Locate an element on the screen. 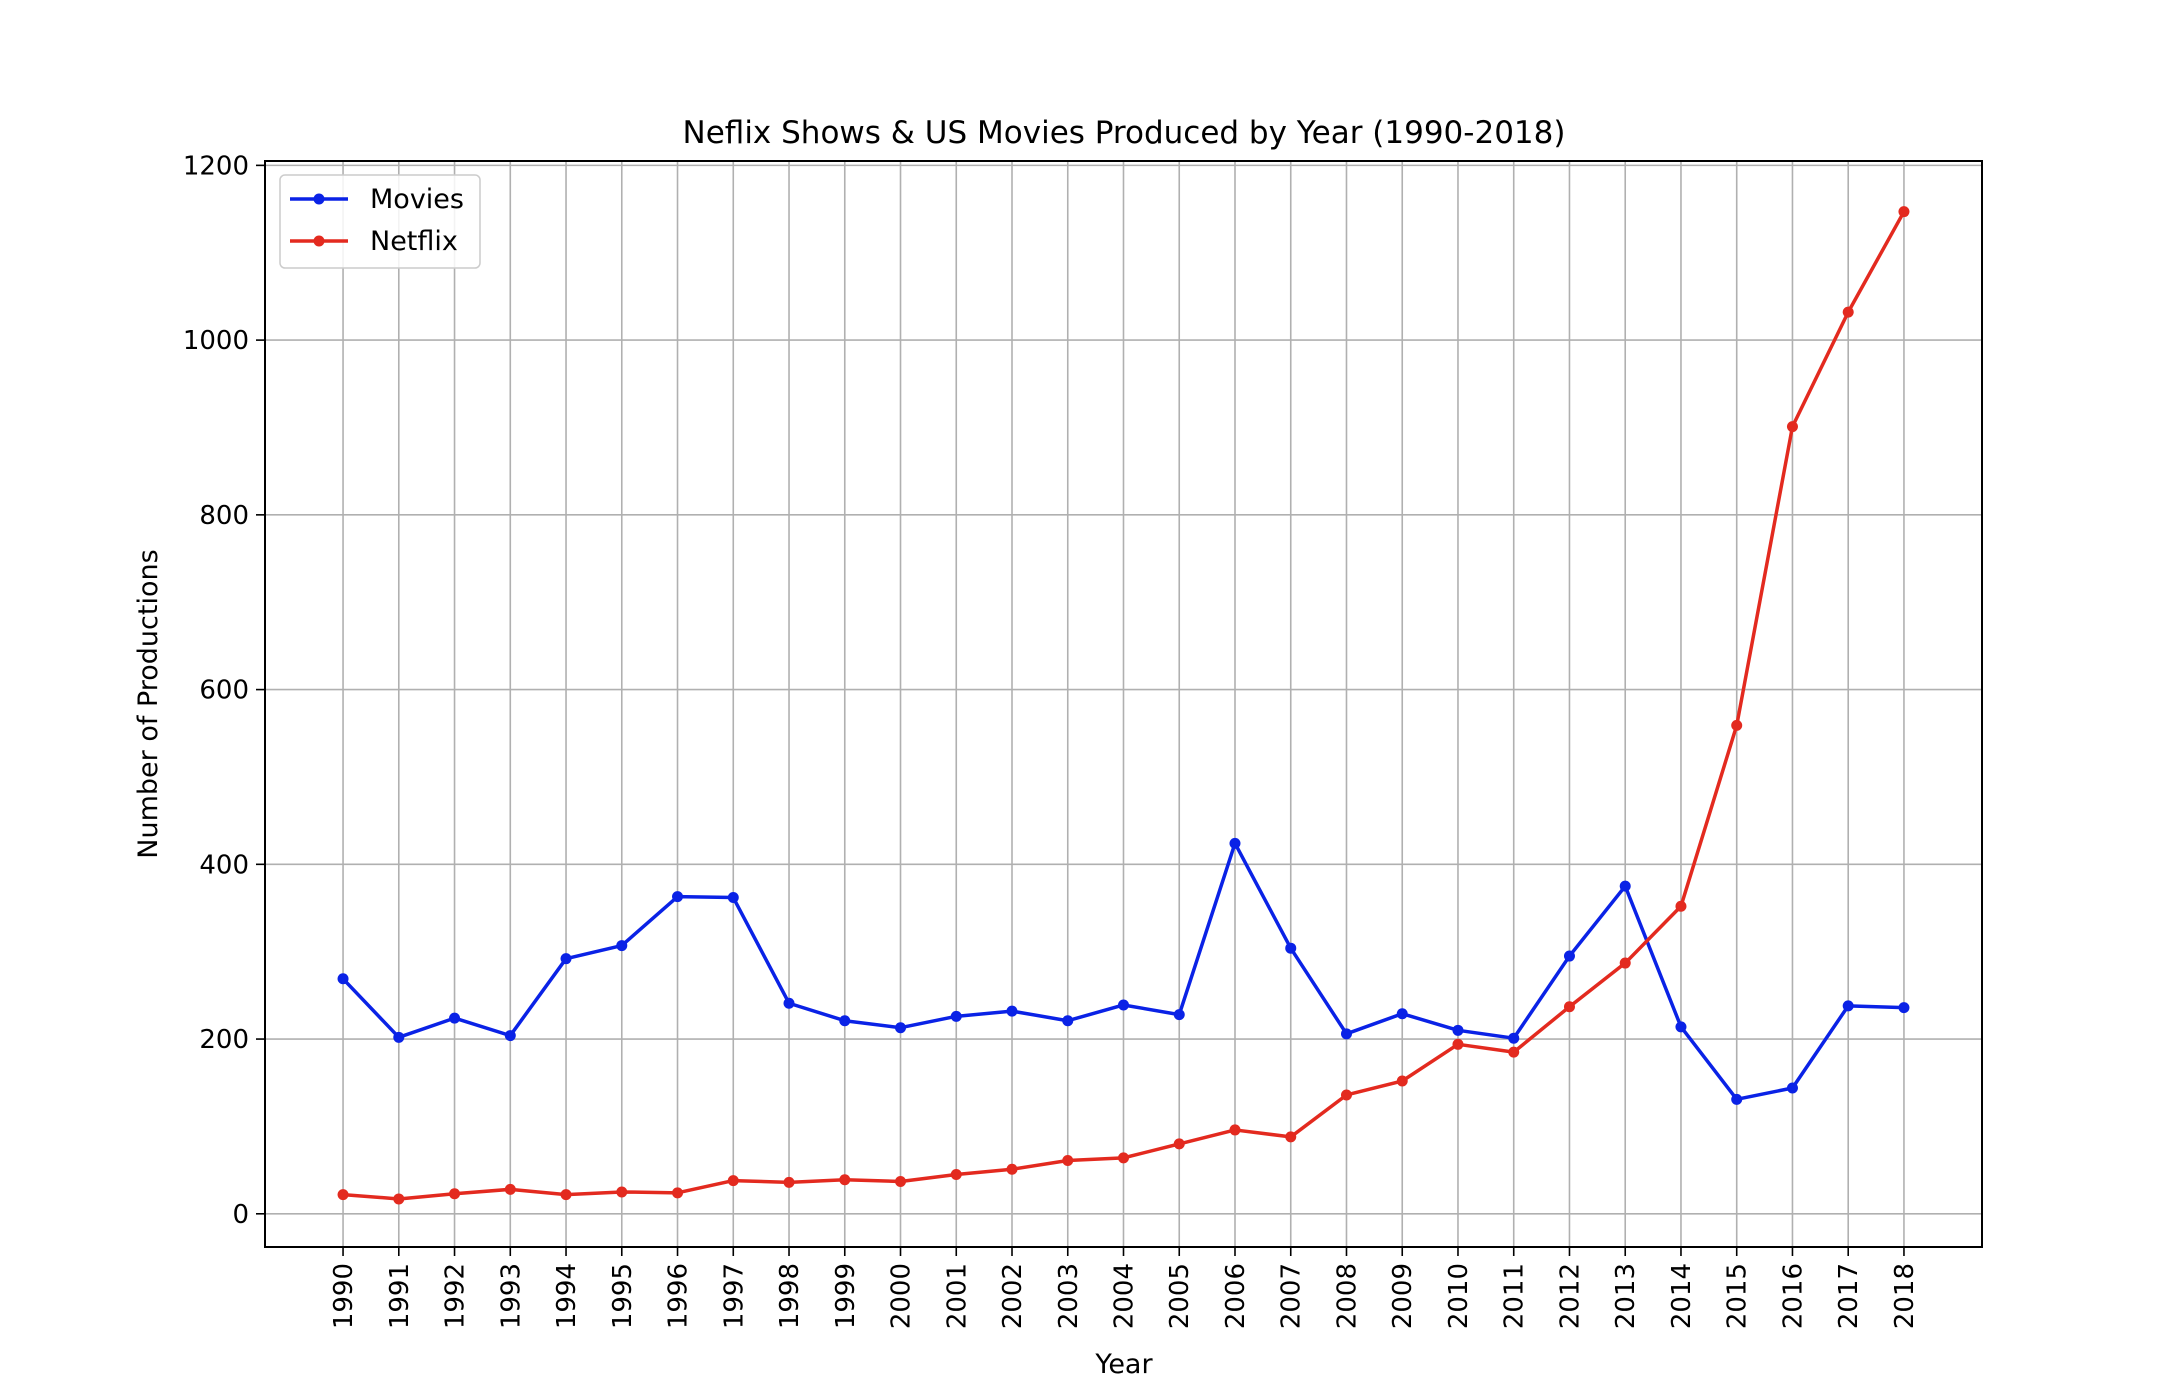 The width and height of the screenshot is (2168, 1384). x-tick-label: 2018 is located at coordinates (1905, 1296).